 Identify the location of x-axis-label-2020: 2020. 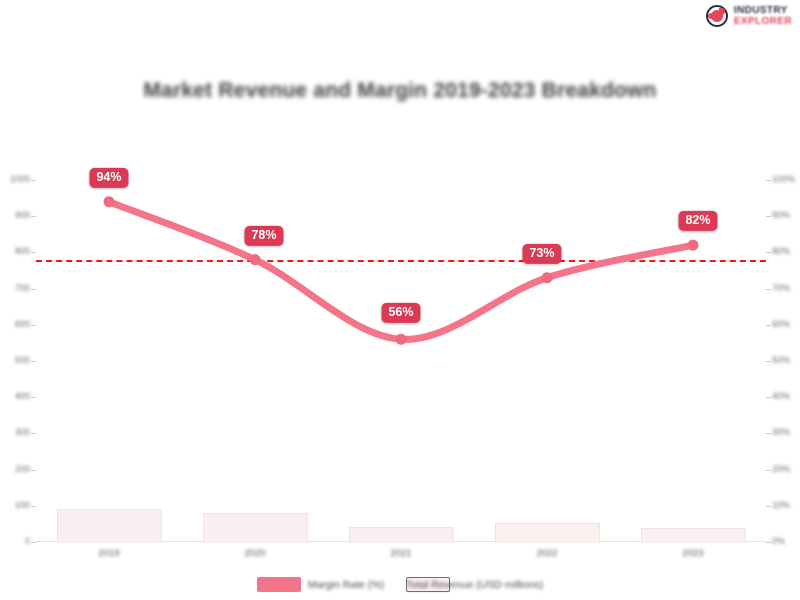
(255, 553).